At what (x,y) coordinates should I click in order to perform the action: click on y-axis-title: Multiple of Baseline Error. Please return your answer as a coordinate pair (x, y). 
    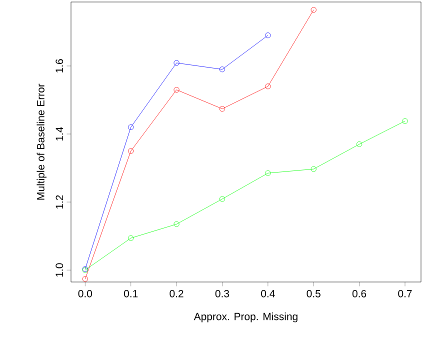
    Looking at the image, I should click on (41, 142).